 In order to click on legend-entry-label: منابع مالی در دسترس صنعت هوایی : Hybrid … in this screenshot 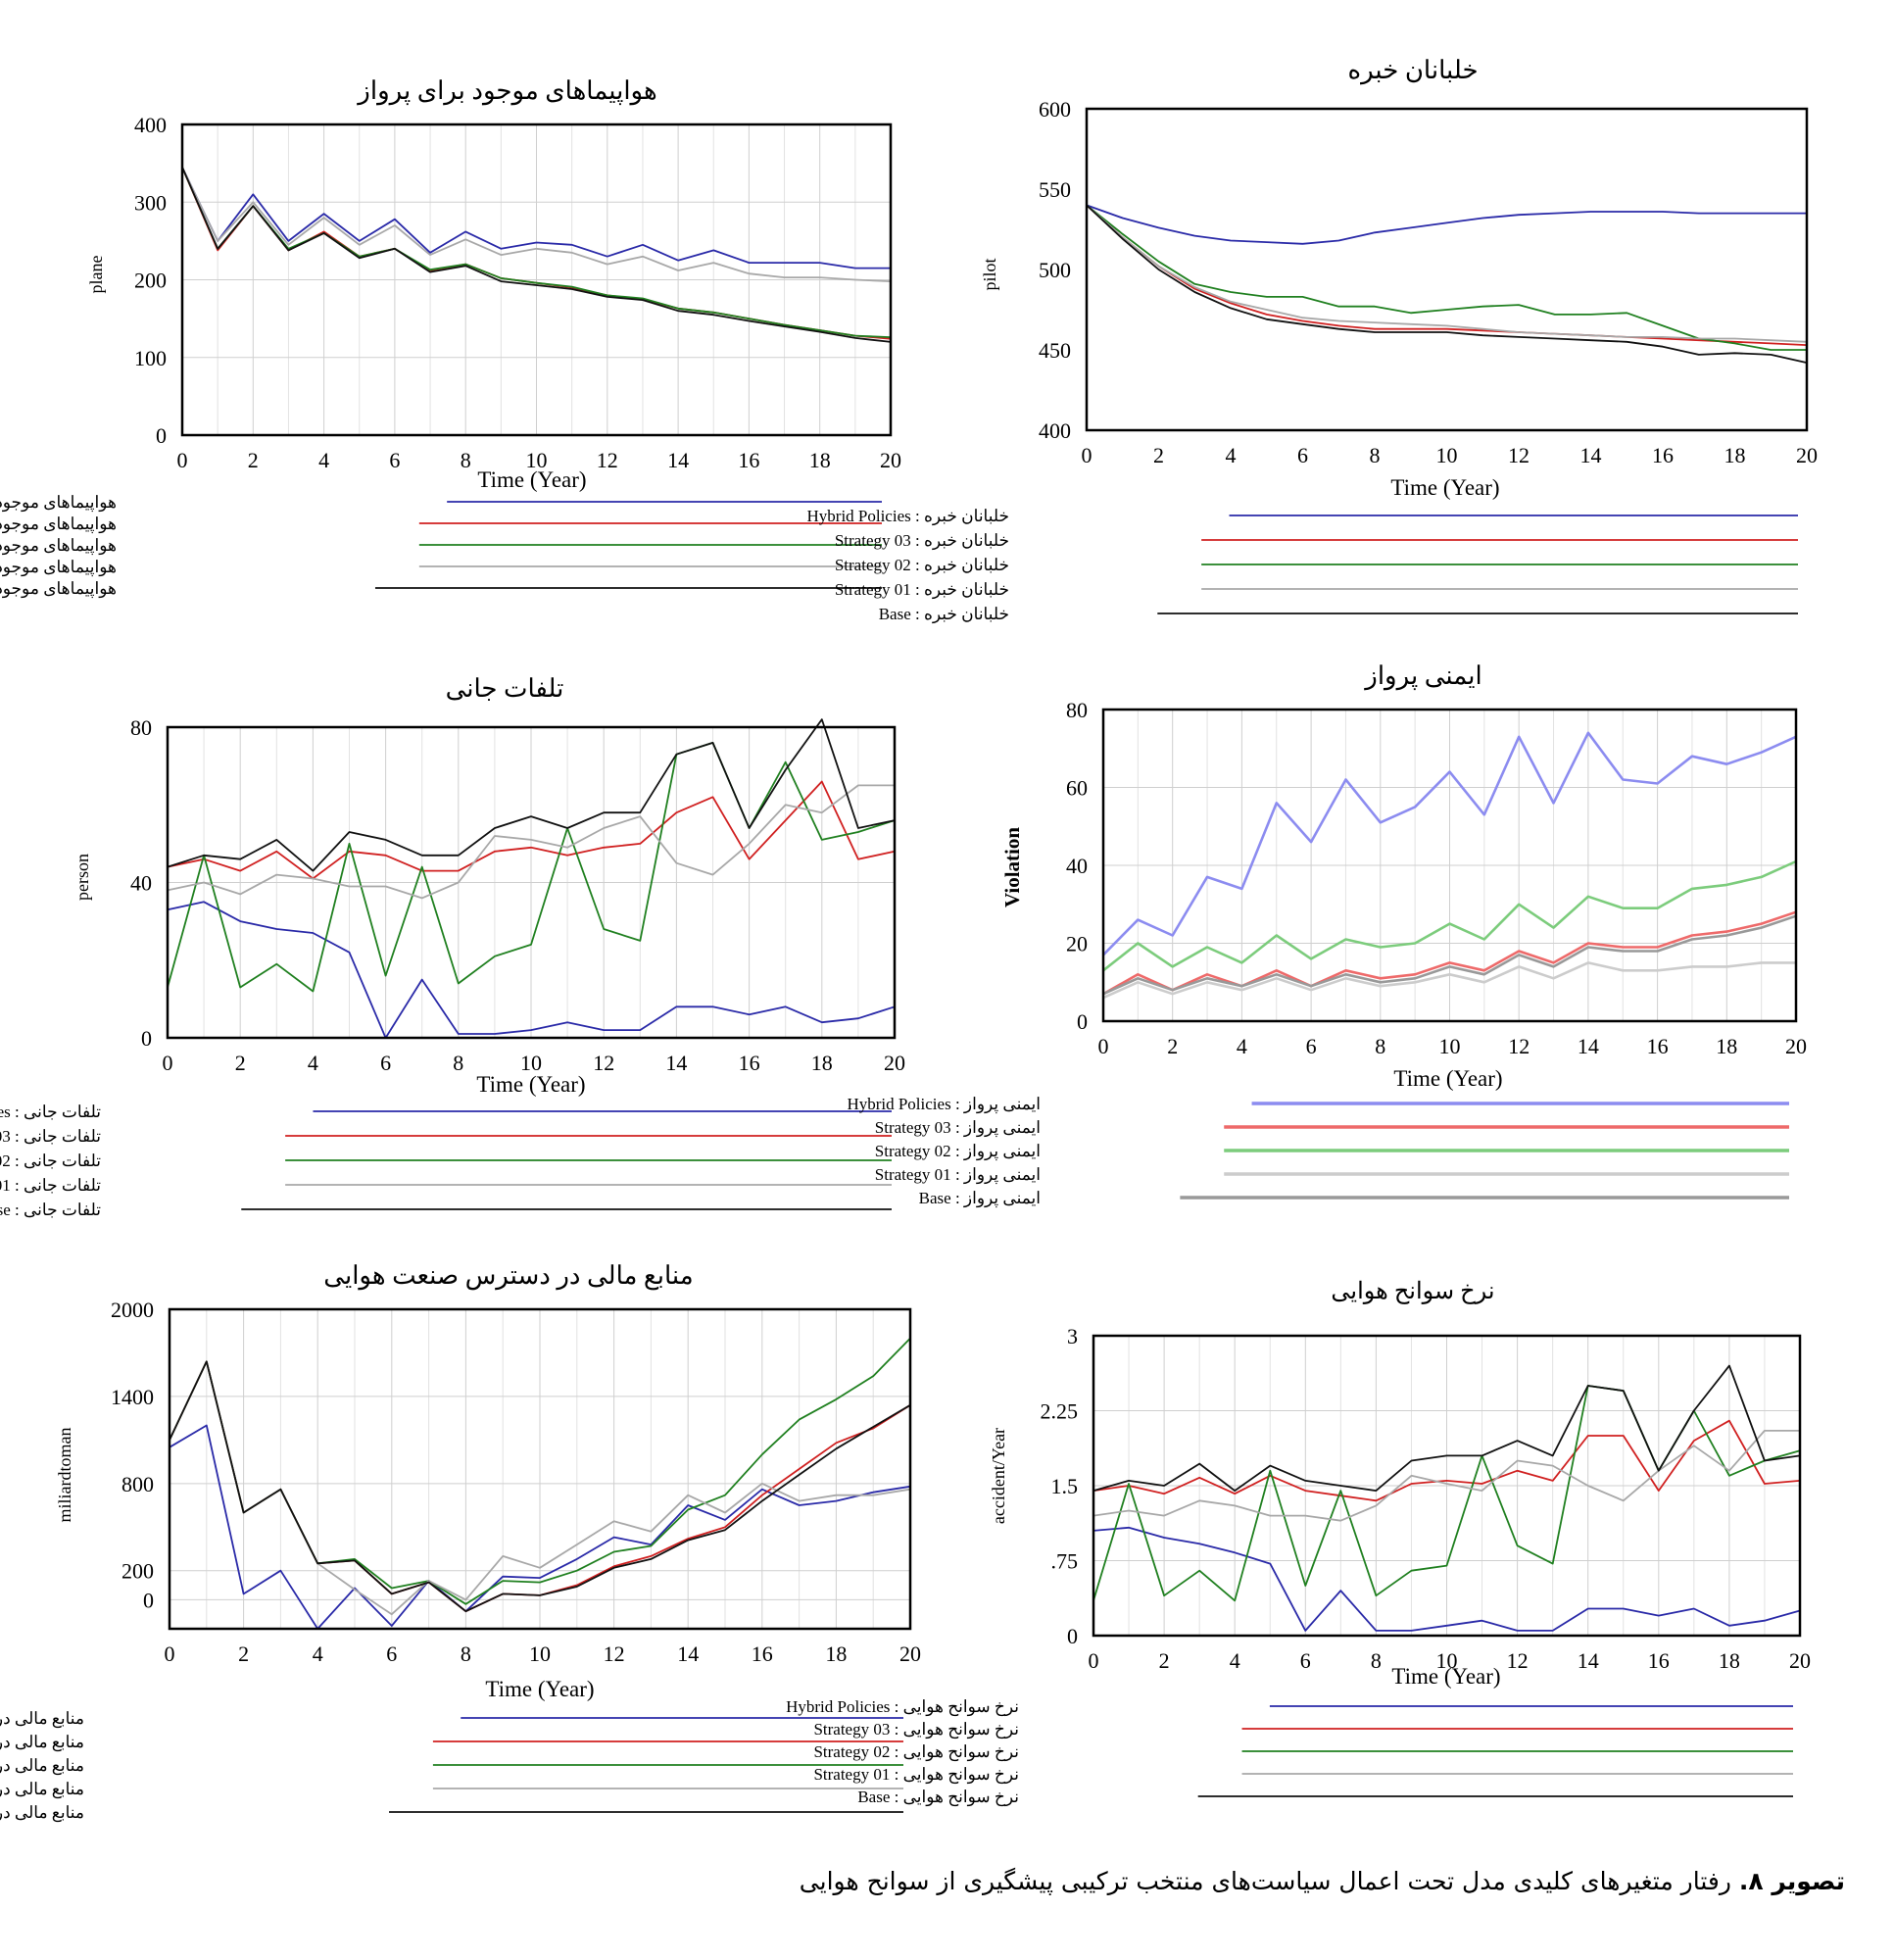, I will do `click(42, 1719)`.